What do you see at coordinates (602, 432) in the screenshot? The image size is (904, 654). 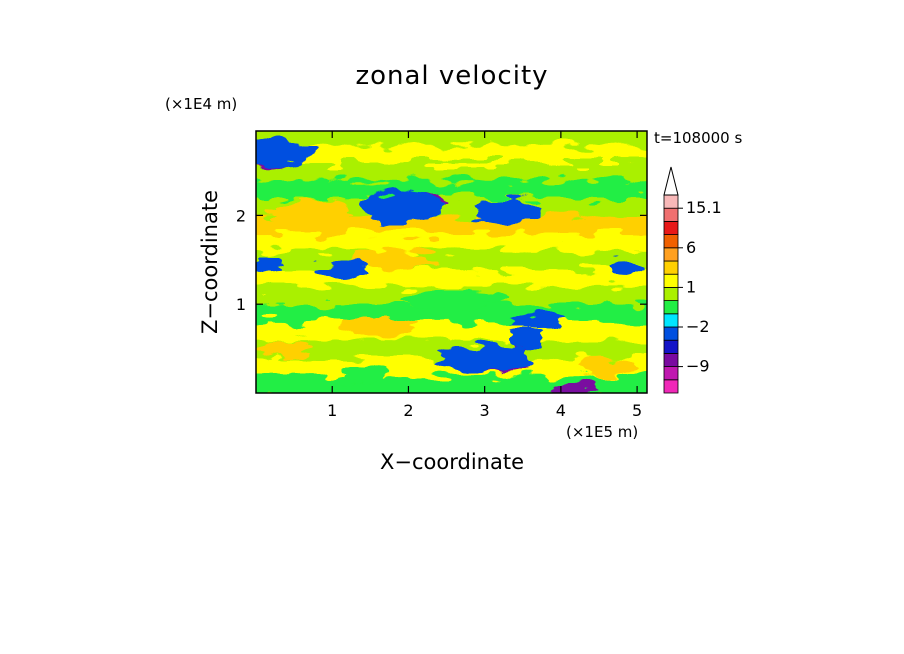 I see `x-unit-label: (×1E5 m)` at bounding box center [602, 432].